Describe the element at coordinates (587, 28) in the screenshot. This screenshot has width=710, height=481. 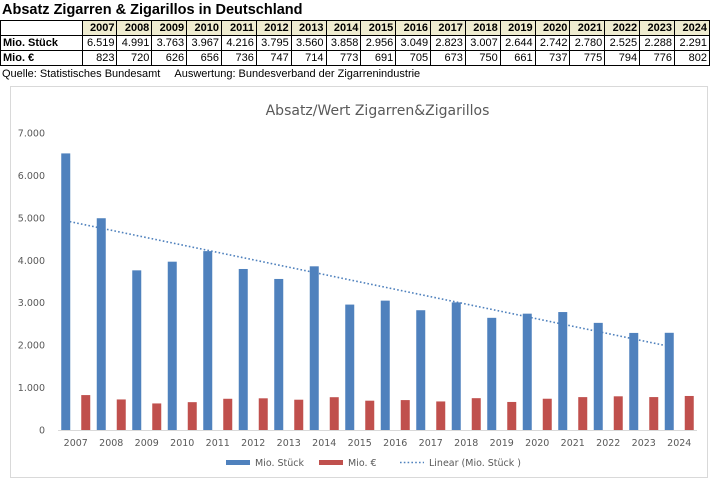
I see `table-year-header: 2021` at that location.